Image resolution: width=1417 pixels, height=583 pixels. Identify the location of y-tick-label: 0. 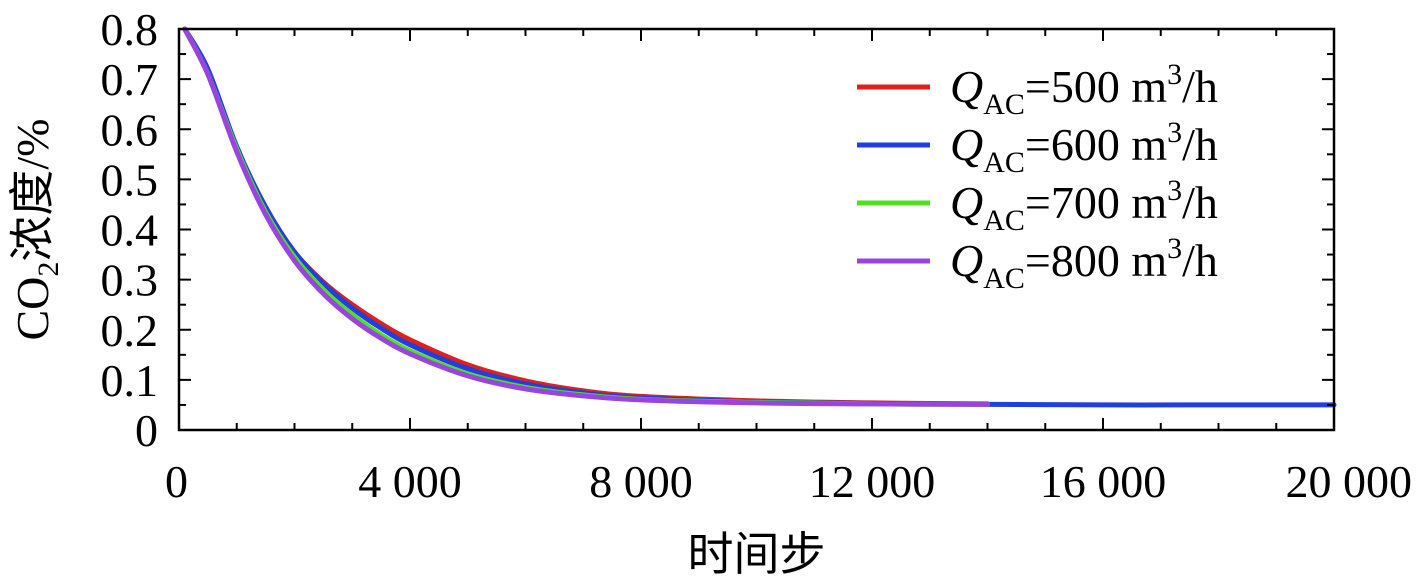
(146, 430).